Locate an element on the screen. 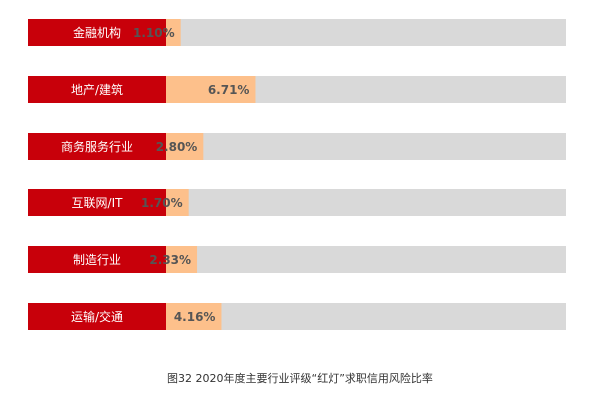  category-label: 互联网/IT is located at coordinates (98, 203).